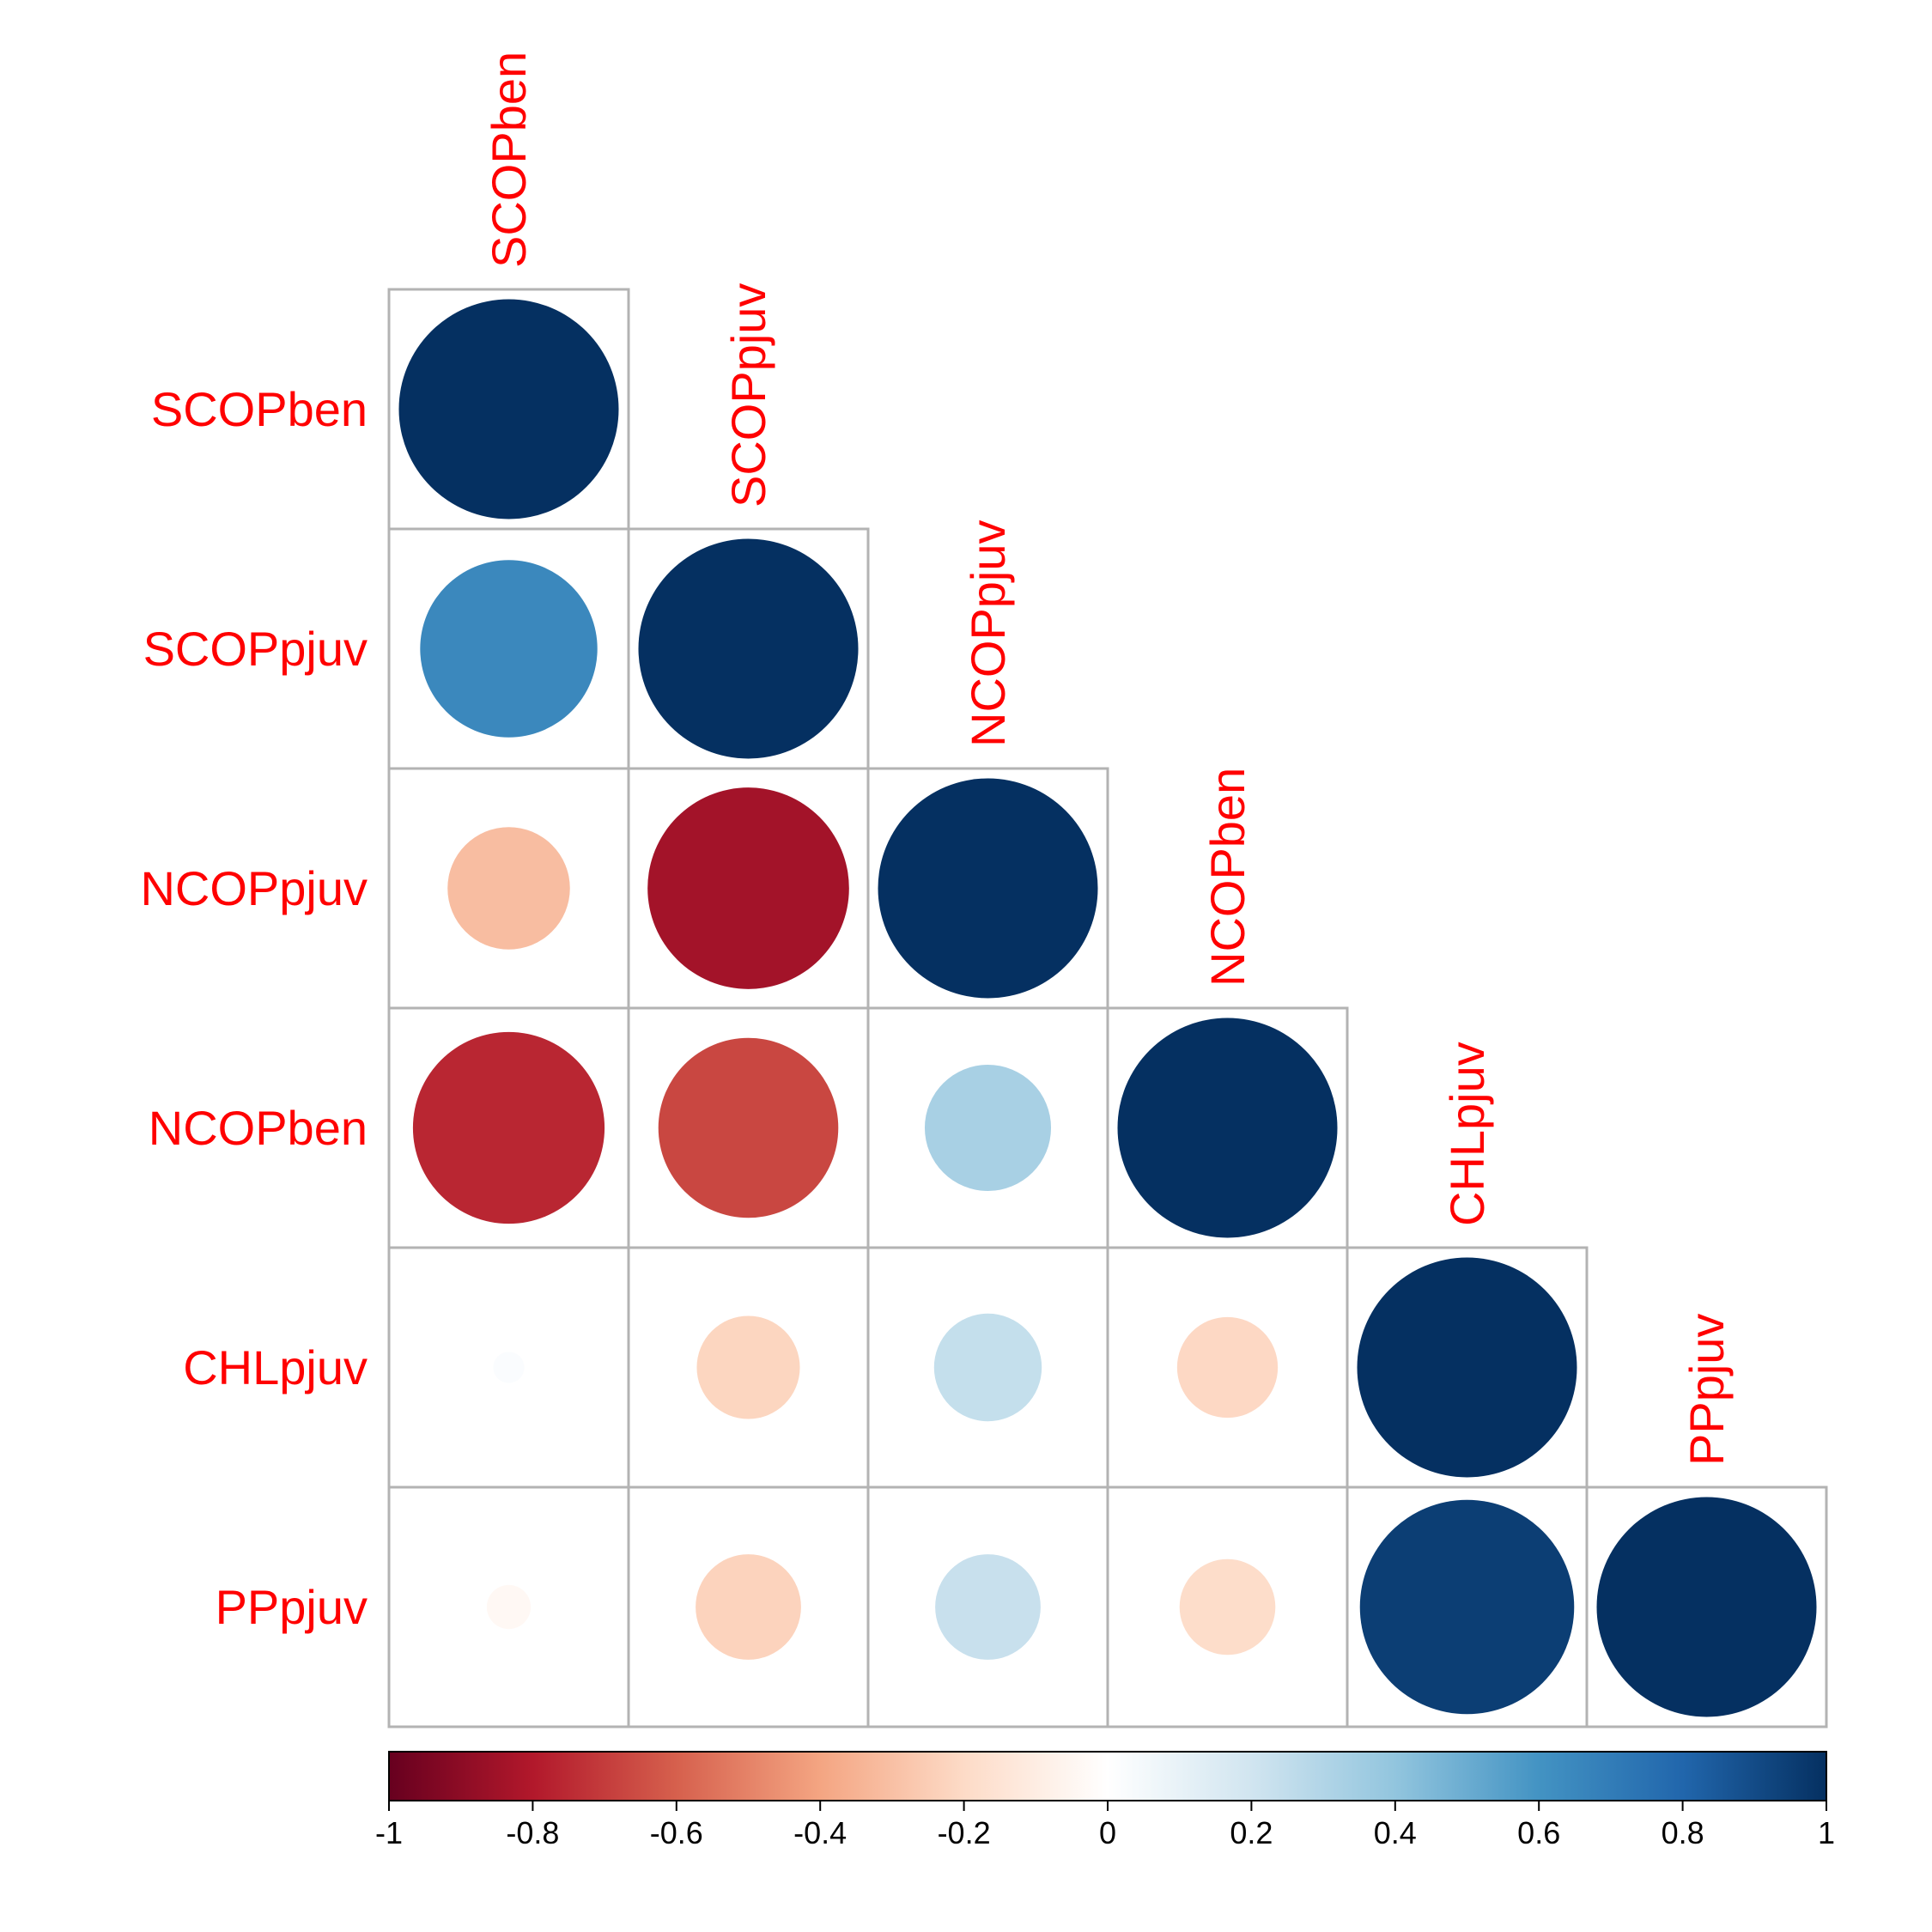 The width and height of the screenshot is (1932, 1932). I want to click on circle-NCOPpjuv-NCOPpjuv, so click(988, 889).